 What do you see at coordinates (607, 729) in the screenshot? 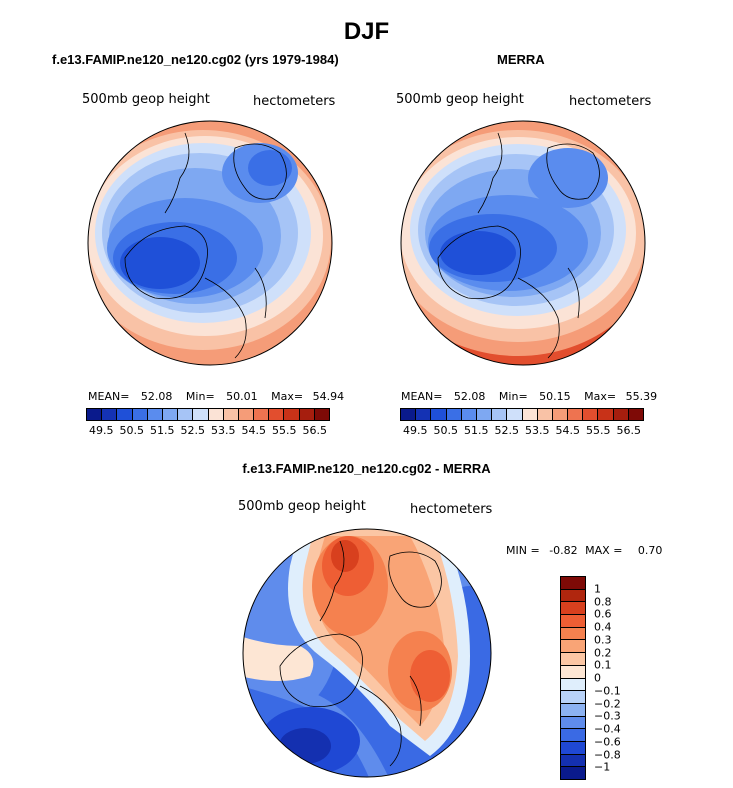
I see `panel-3-colorbar-tick-label: −0.4` at bounding box center [607, 729].